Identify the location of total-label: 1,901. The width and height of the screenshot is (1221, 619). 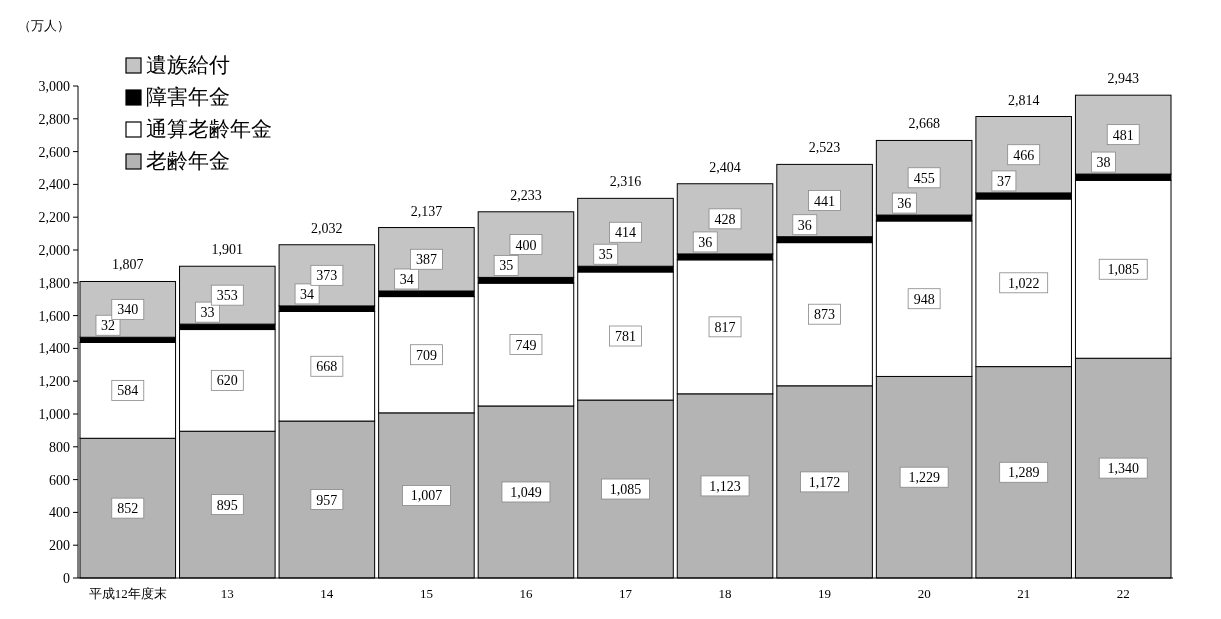
(227, 250).